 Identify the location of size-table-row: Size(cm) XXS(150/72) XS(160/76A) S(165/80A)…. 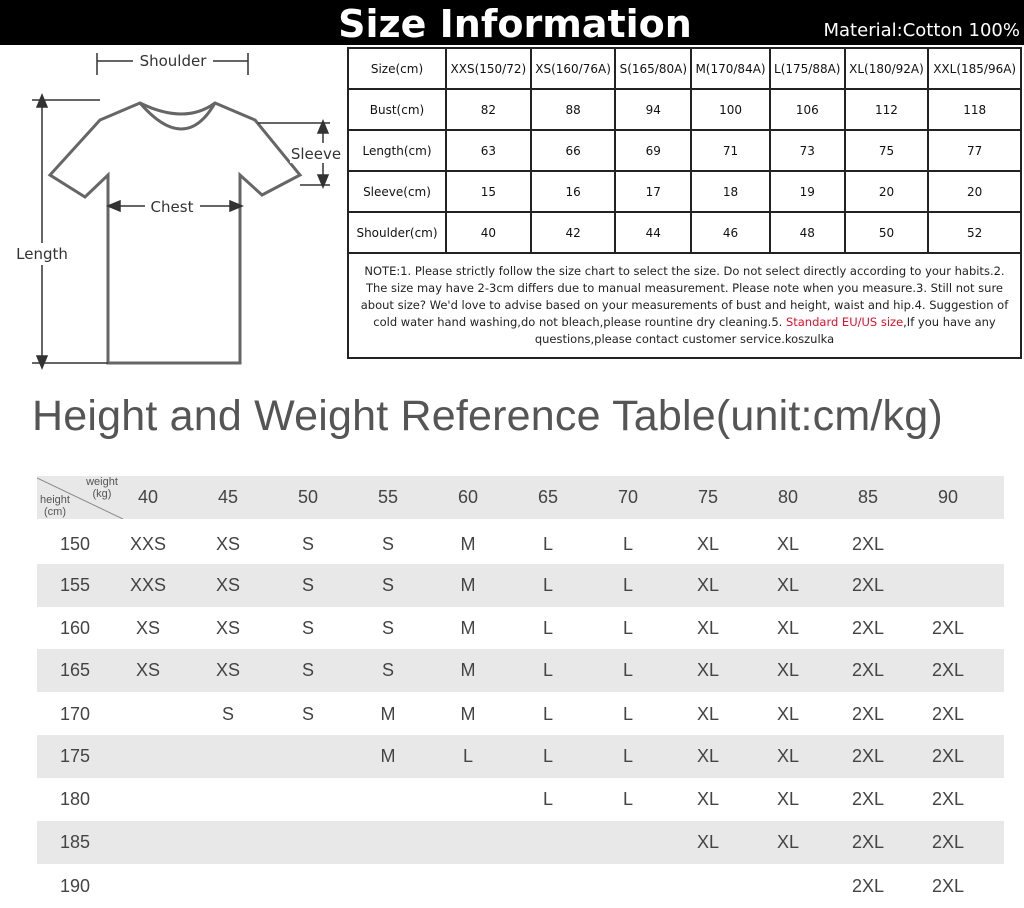
(684, 68).